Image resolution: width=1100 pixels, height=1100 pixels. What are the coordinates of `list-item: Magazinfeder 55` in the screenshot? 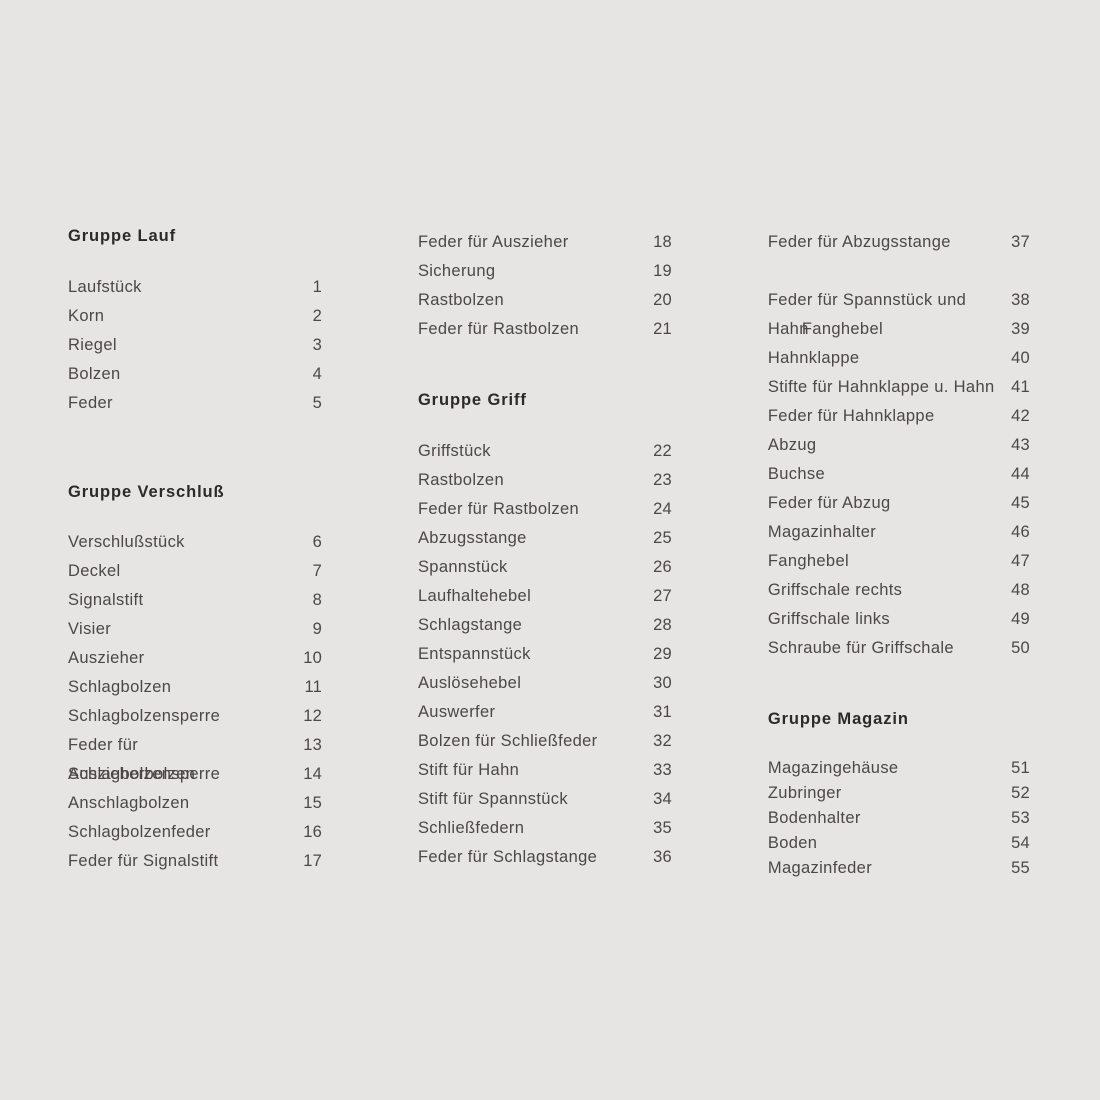 It's located at (899, 868).